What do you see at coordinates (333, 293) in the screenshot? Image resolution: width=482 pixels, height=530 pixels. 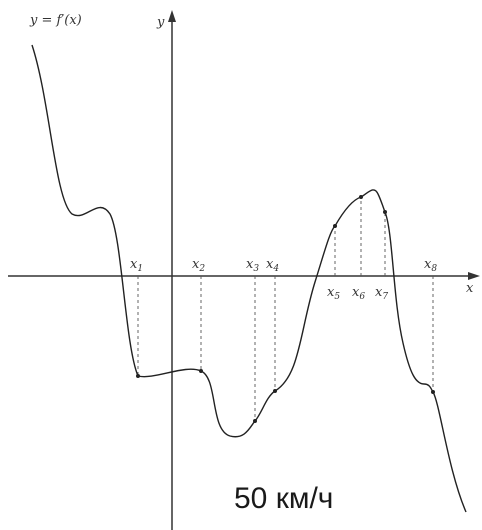 I see `label-x5: x5` at bounding box center [333, 293].